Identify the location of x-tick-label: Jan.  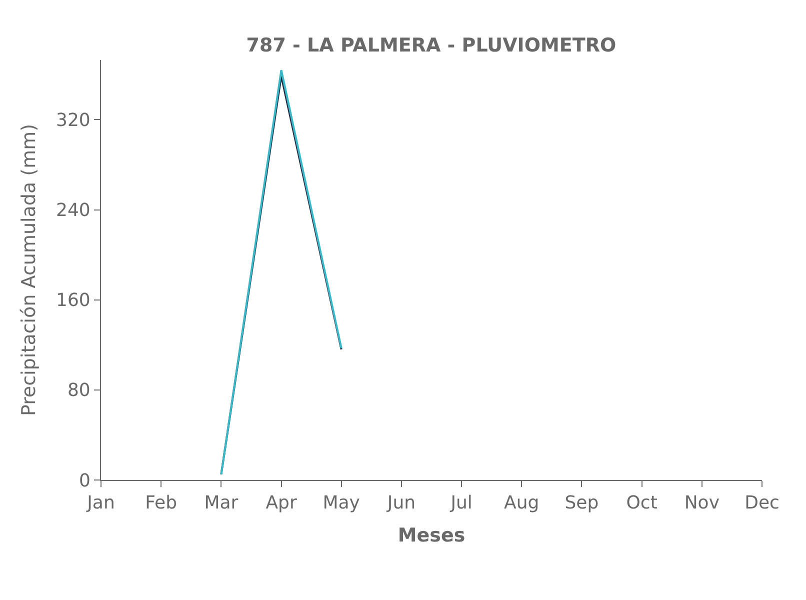
(100, 503).